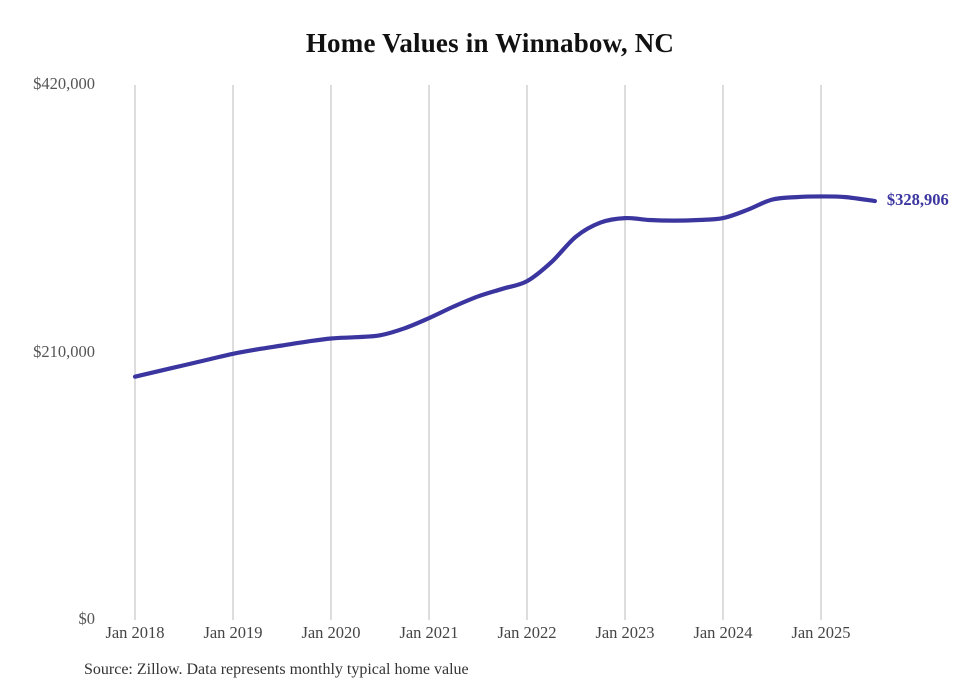 The image size is (980, 699). What do you see at coordinates (625, 632) in the screenshot?
I see `x-tick-label-jan-2023: Jan 2023` at bounding box center [625, 632].